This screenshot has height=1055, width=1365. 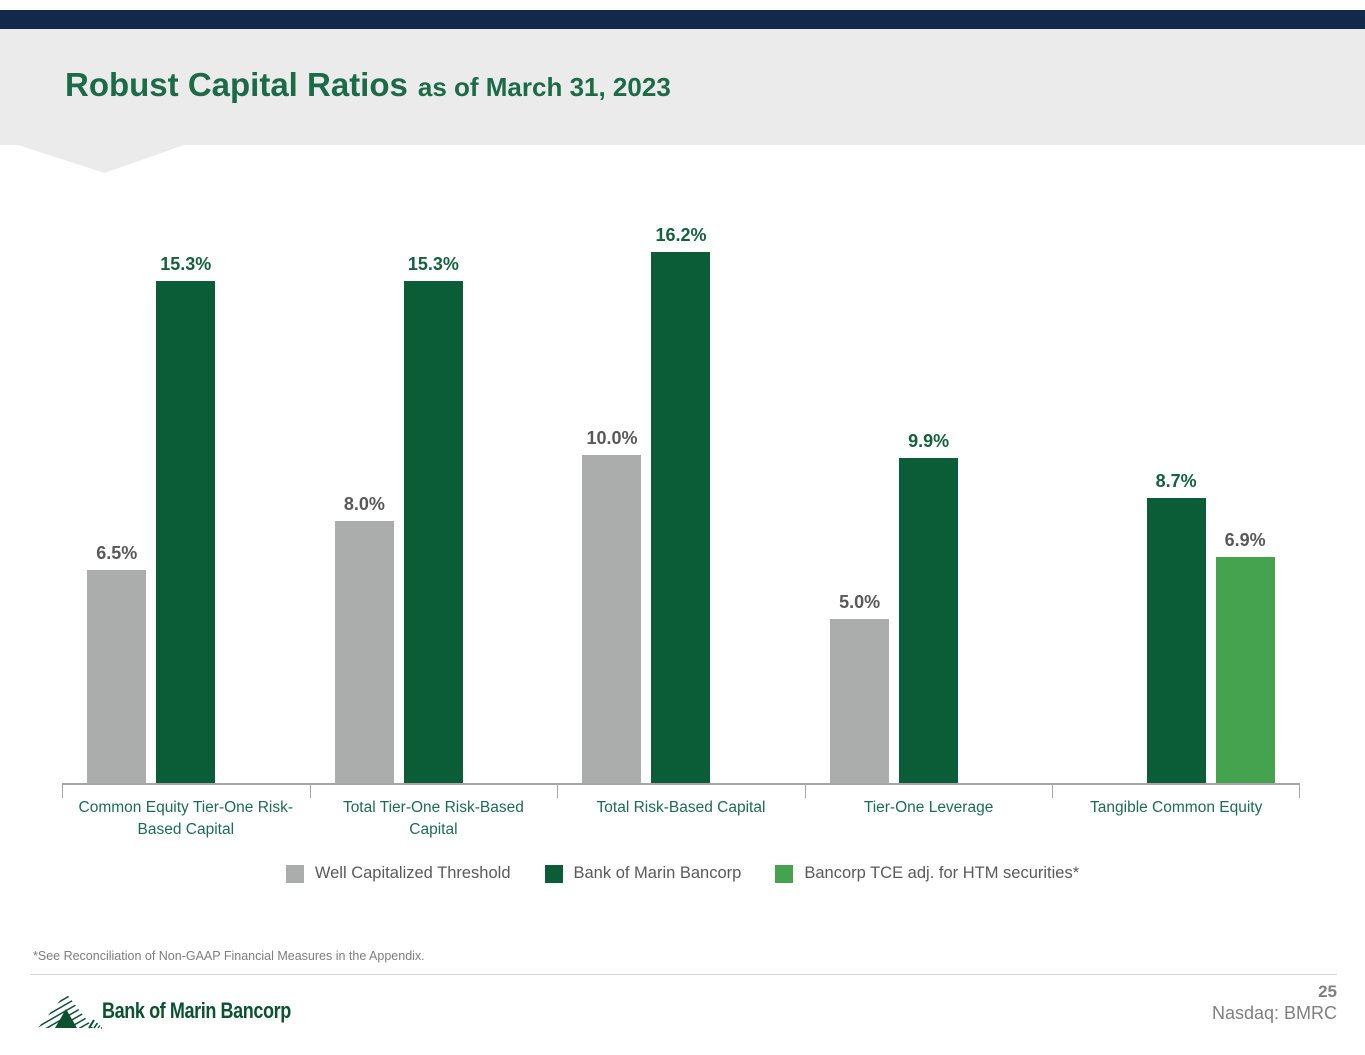 I want to click on bar-group: 6.5% 15.3%, so click(x=186, y=491).